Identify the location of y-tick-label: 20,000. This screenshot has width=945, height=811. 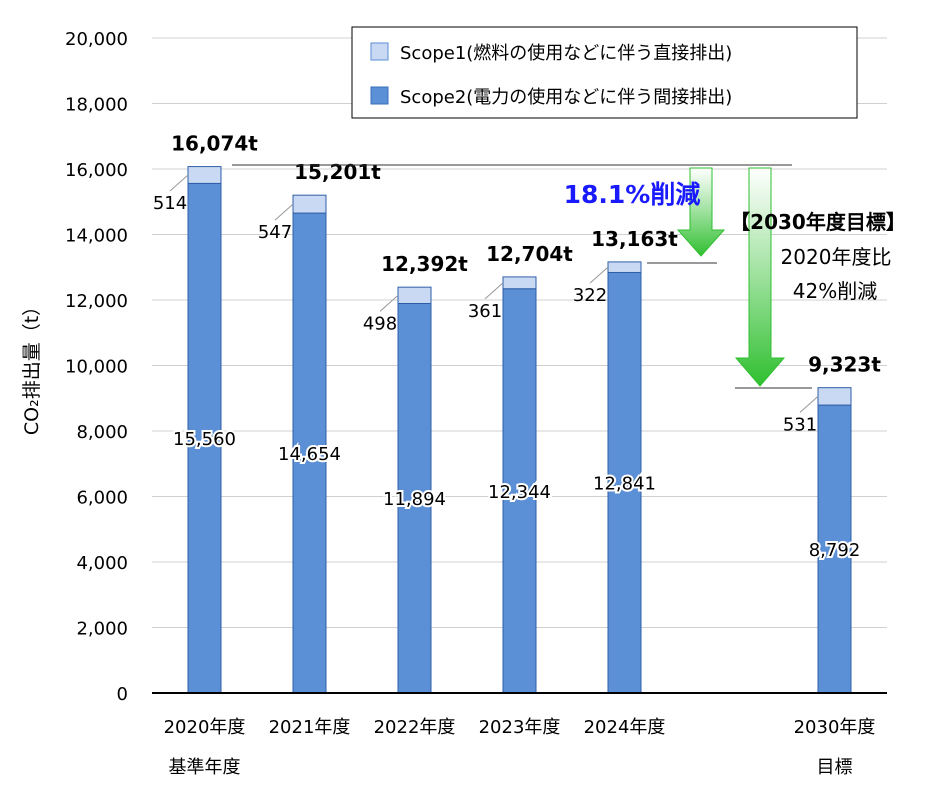
(96, 39).